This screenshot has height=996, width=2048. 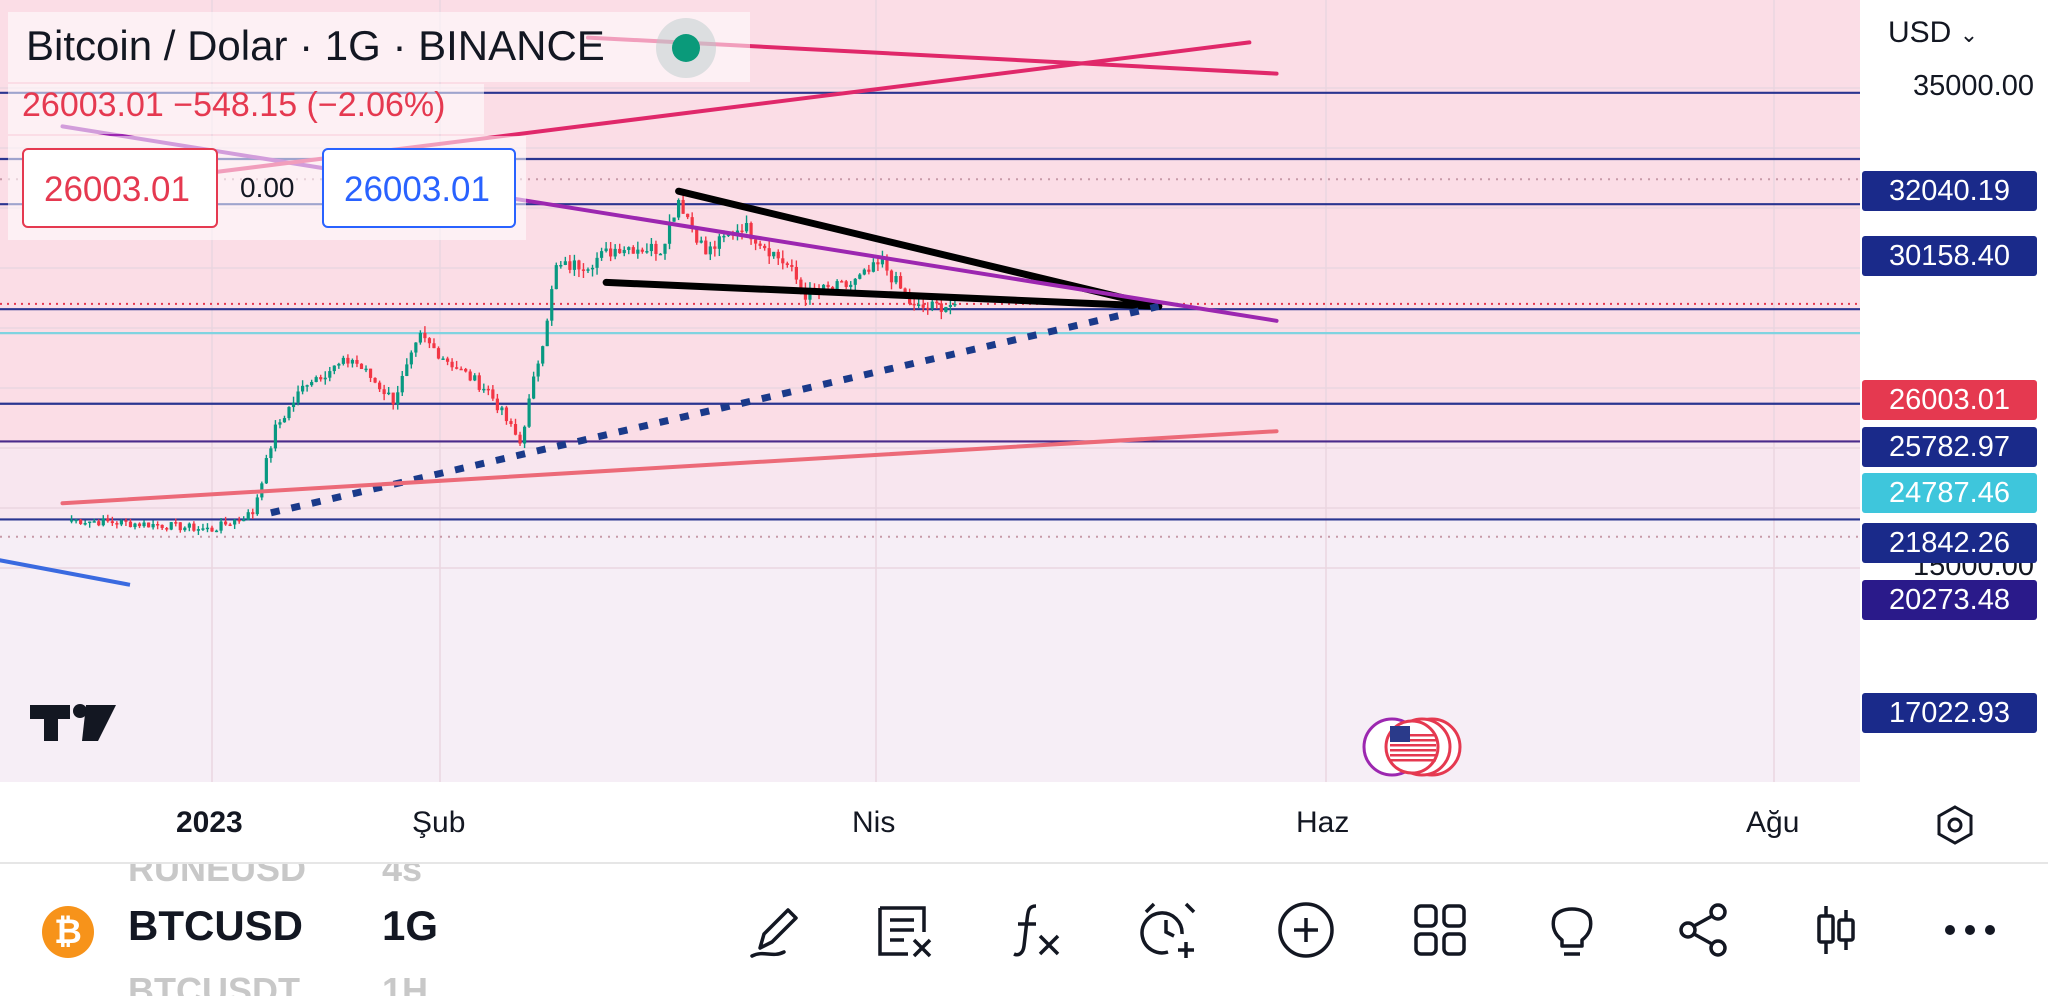 I want to click on more-icon, so click(x=1970, y=930).